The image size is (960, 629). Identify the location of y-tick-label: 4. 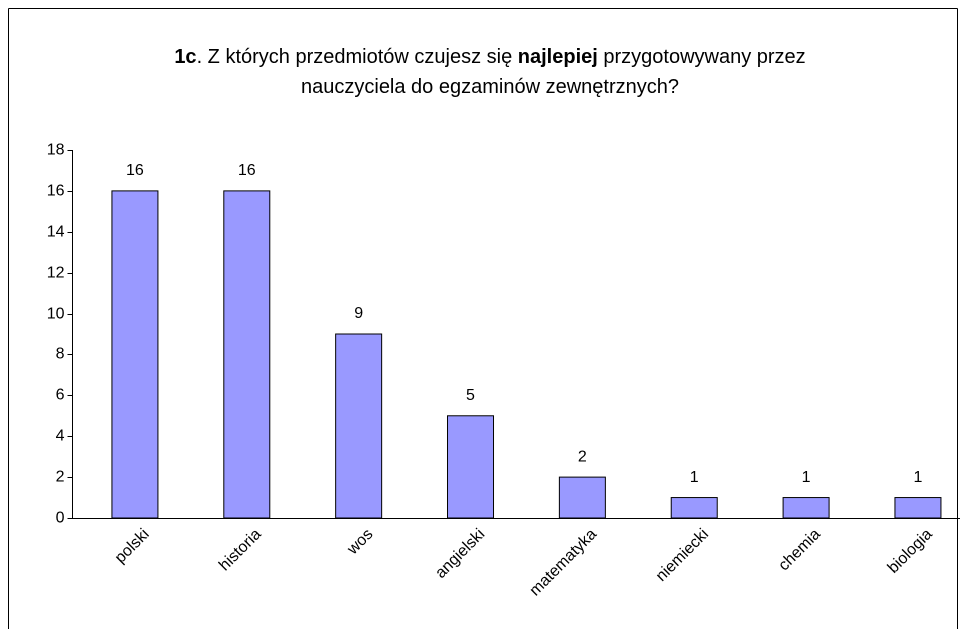
(60, 436).